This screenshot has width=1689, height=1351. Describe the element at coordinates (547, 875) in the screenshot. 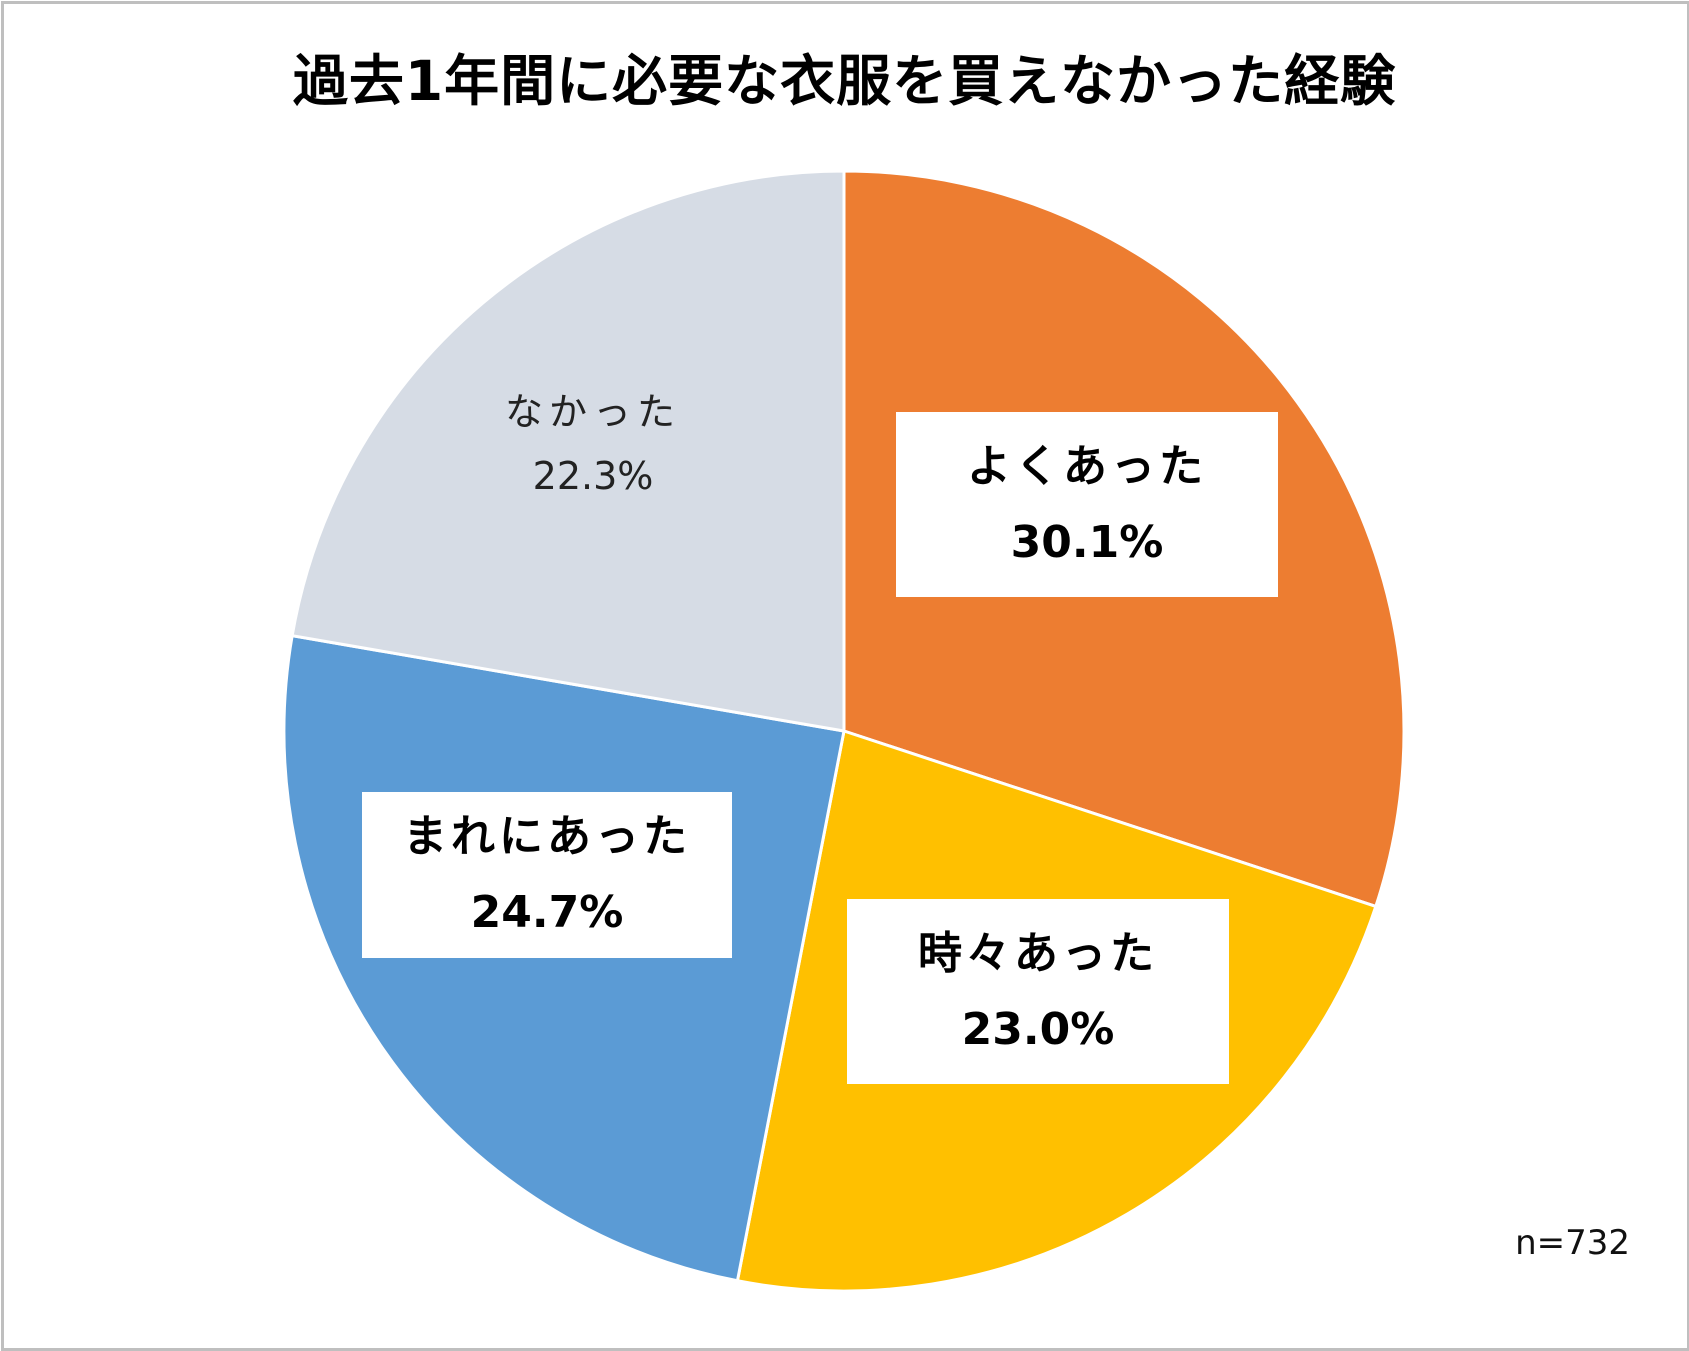

I see `slice-label-rarely: まれにあった 24.7%` at that location.